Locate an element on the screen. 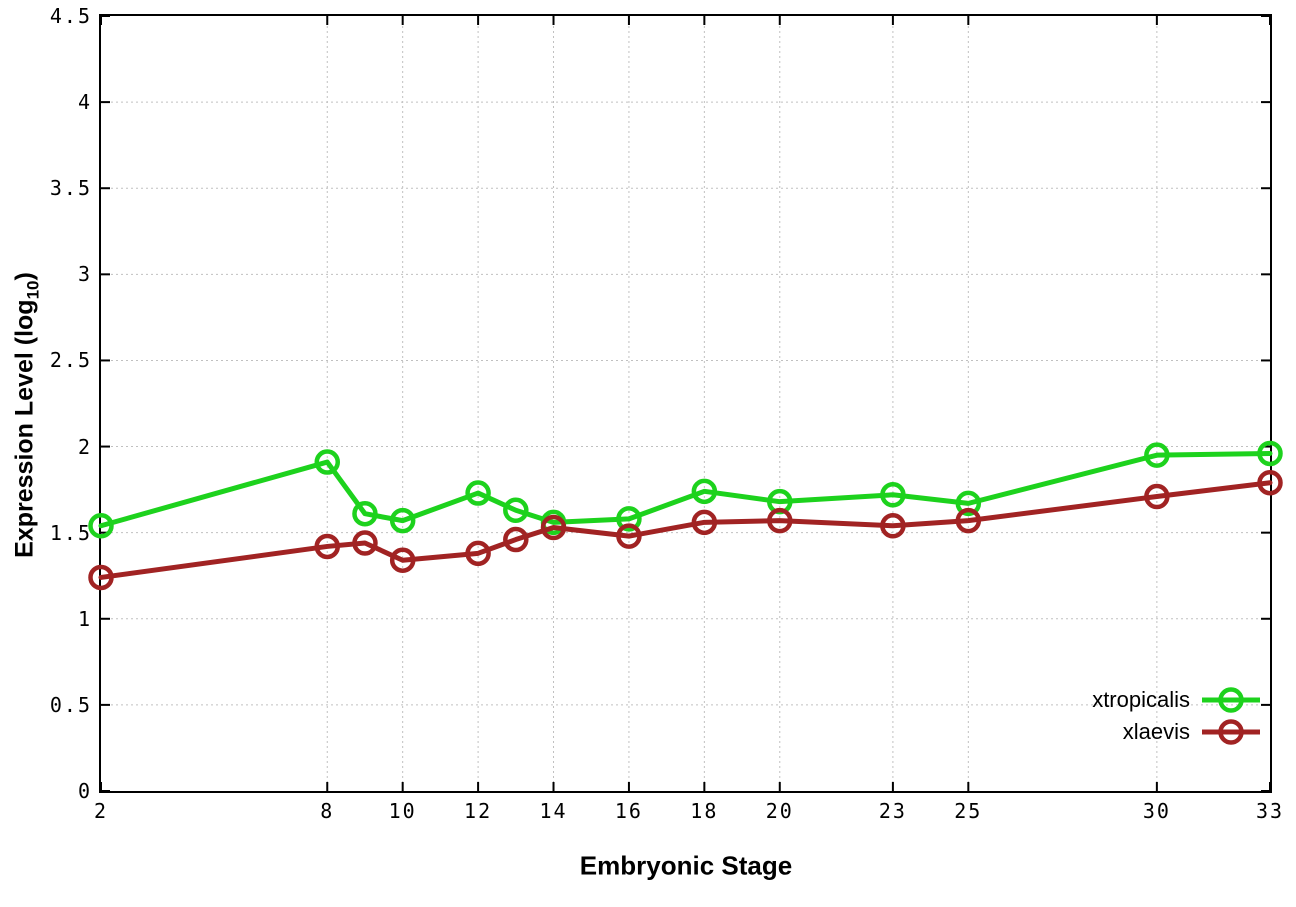 Image resolution: width=1296 pixels, height=907 pixels. legend-sample-marker-xlaevis is located at coordinates (1231, 732).